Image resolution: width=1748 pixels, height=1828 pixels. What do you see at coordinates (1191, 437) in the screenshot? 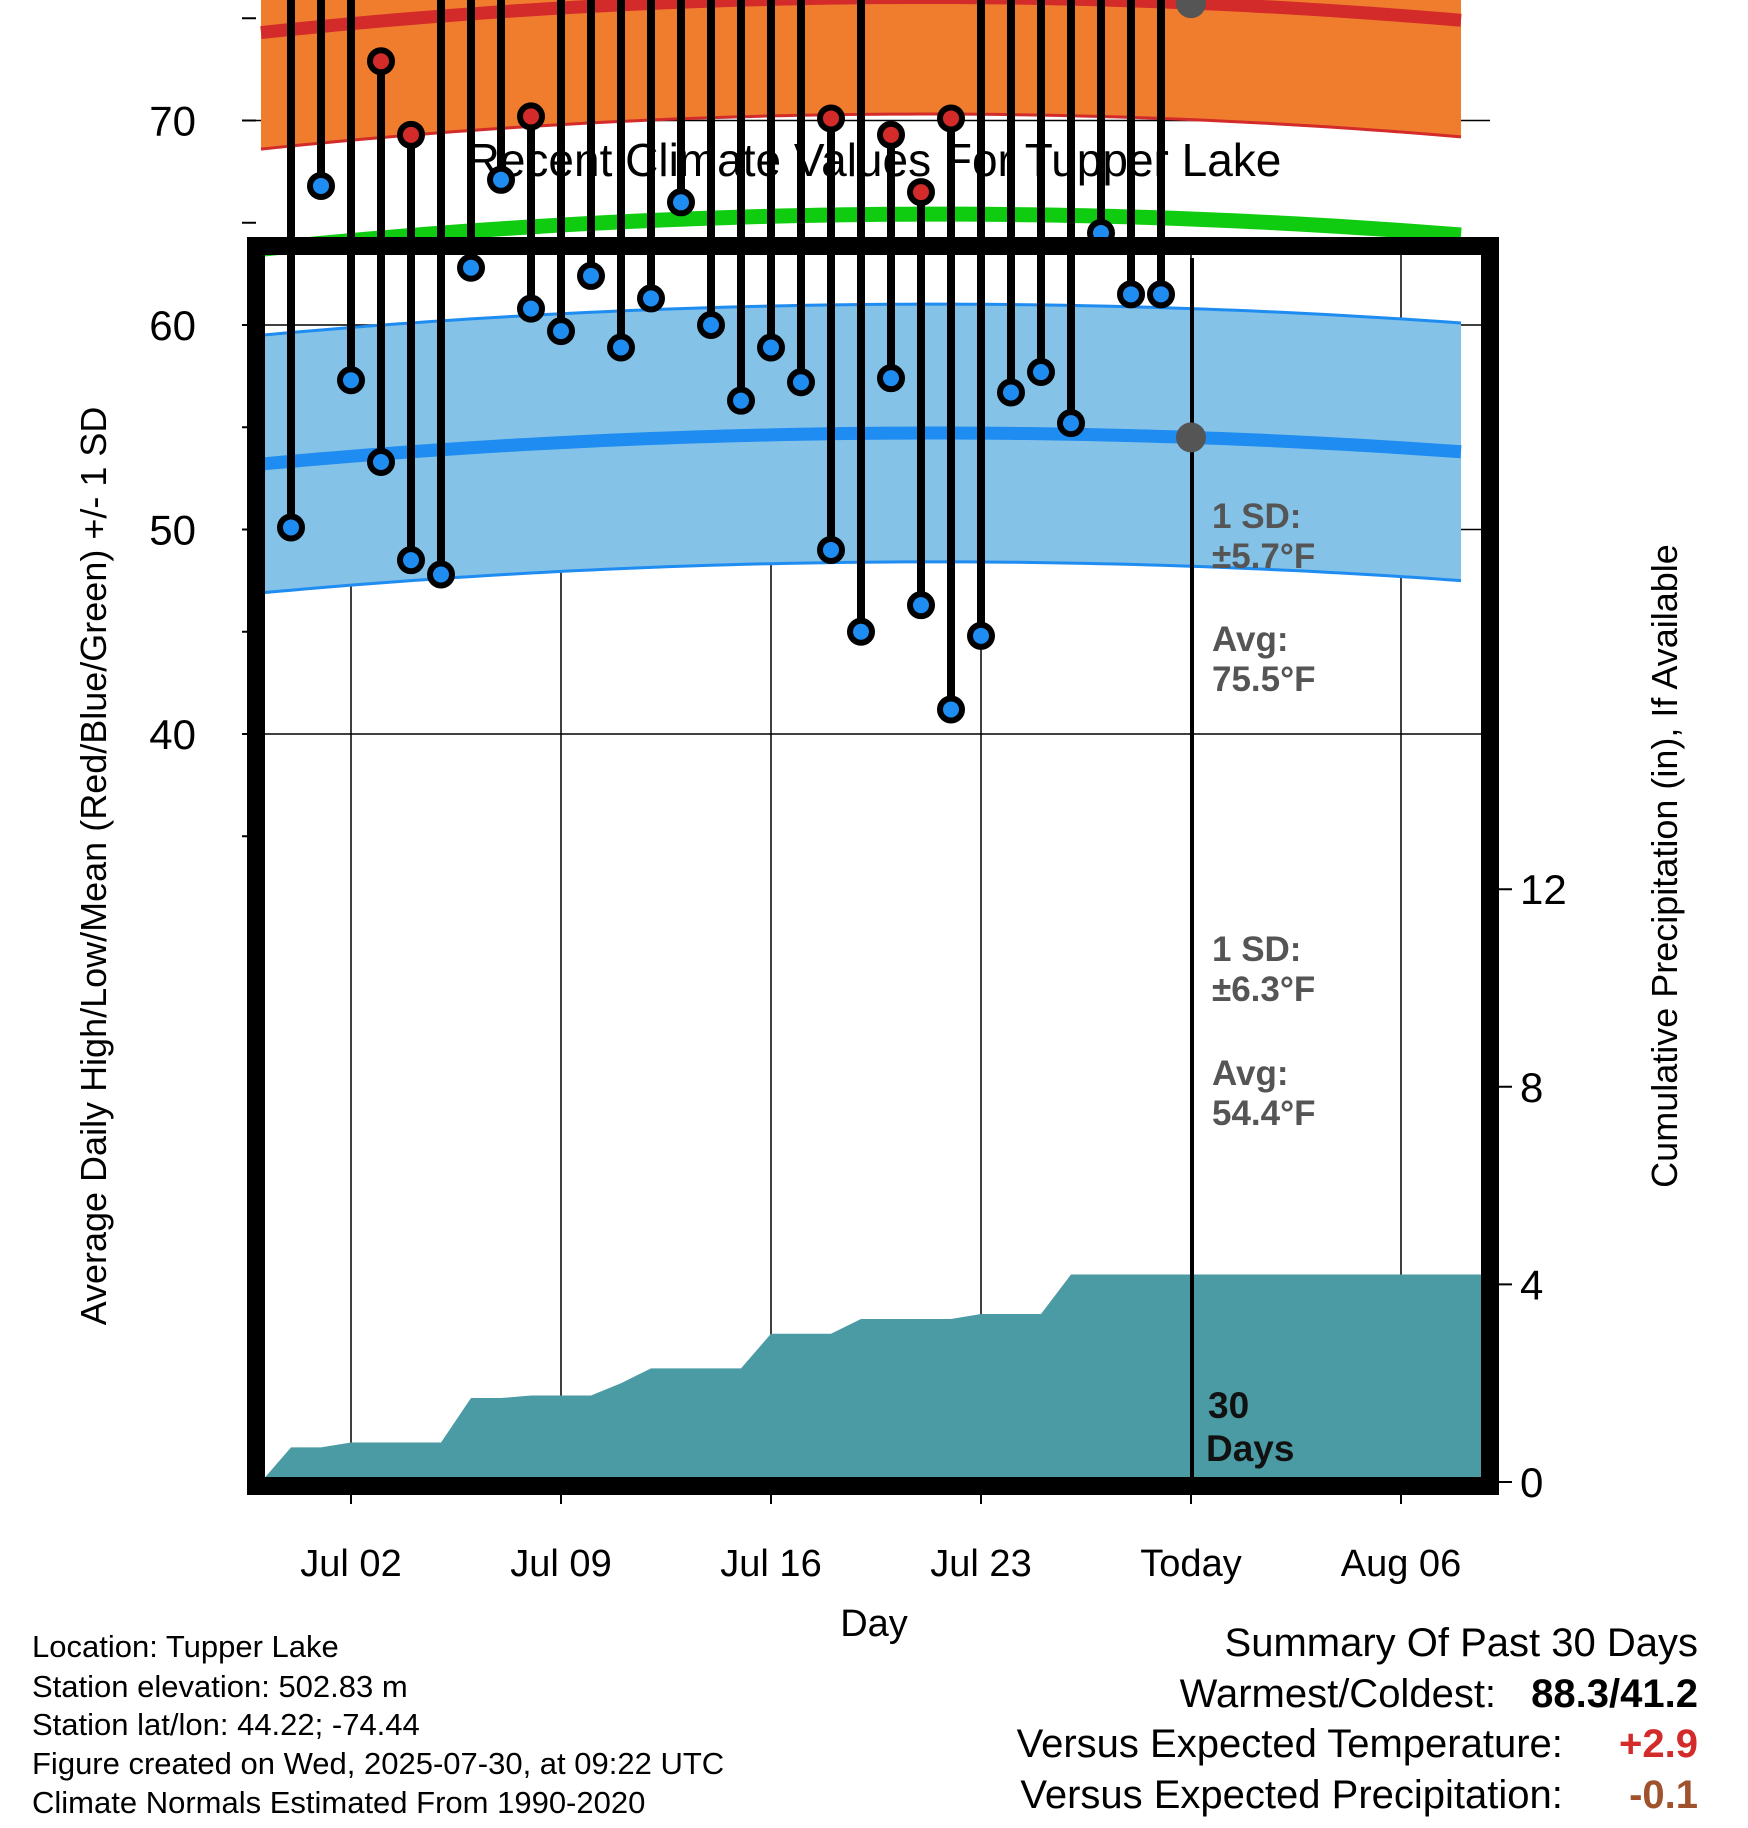
I see `today-normal-low` at bounding box center [1191, 437].